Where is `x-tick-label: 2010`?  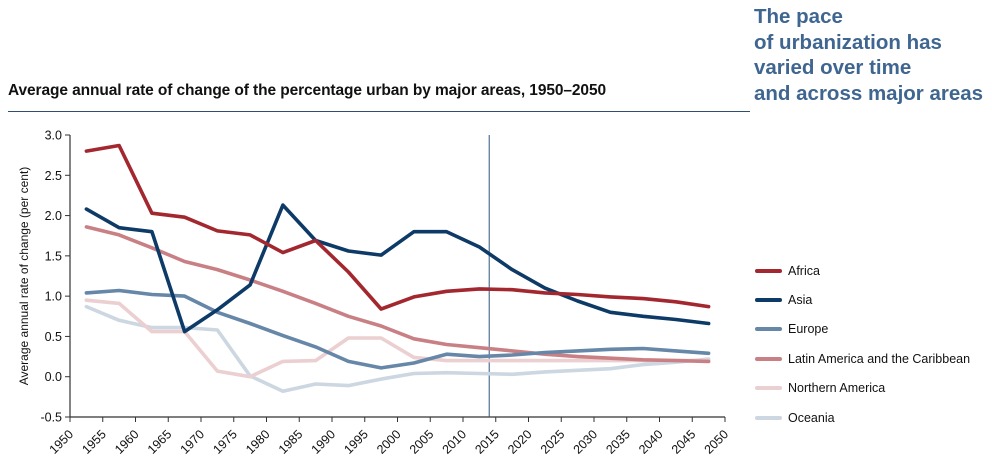
x-tick-label: 2010 is located at coordinates (455, 442).